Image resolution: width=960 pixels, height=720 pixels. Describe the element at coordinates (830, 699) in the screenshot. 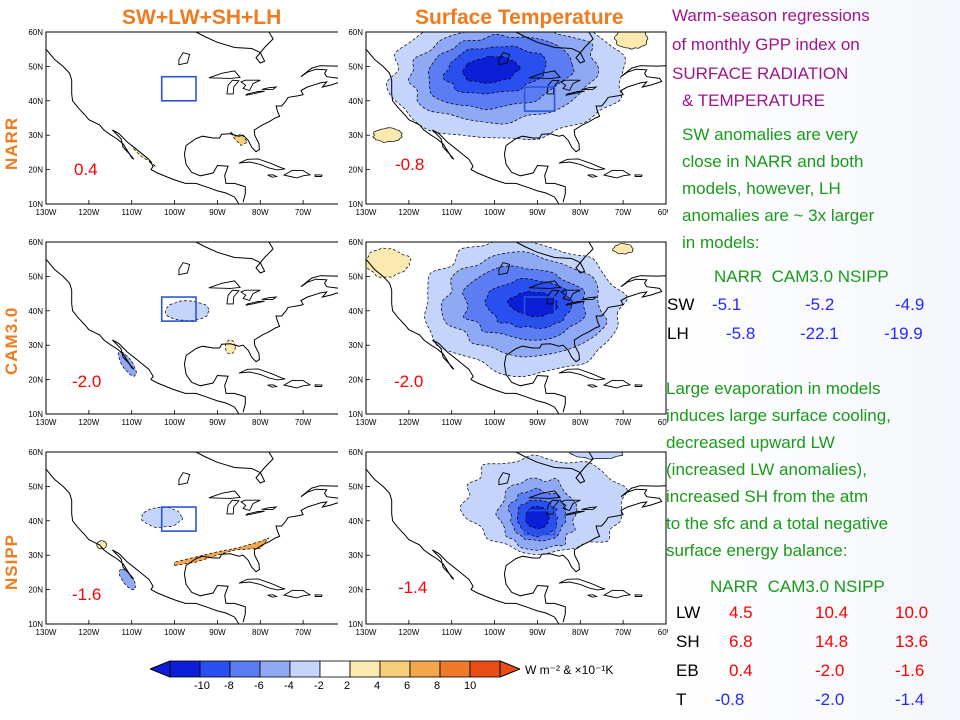

I see `table2-cell: -2.0` at that location.